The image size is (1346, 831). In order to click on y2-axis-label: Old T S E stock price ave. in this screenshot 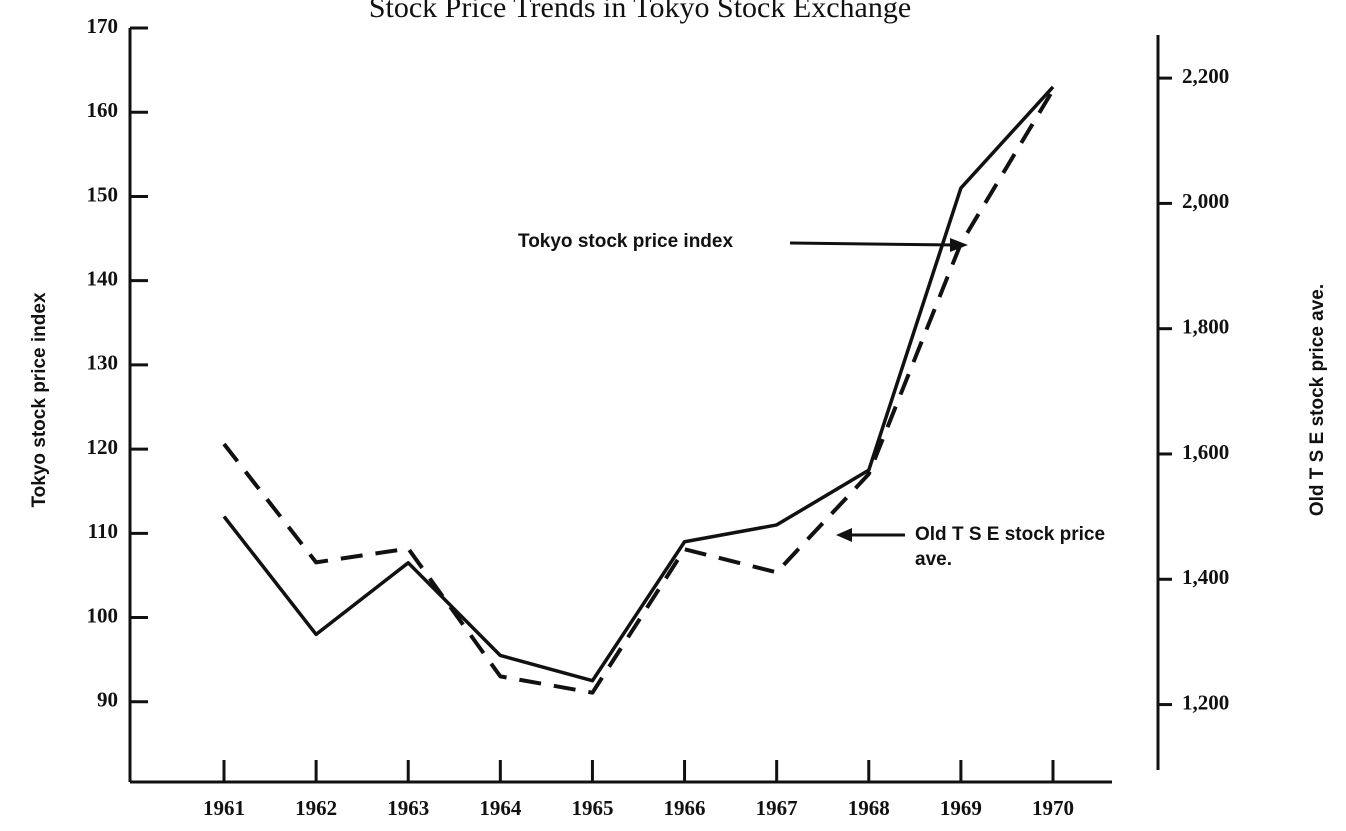, I will do `click(1317, 400)`.